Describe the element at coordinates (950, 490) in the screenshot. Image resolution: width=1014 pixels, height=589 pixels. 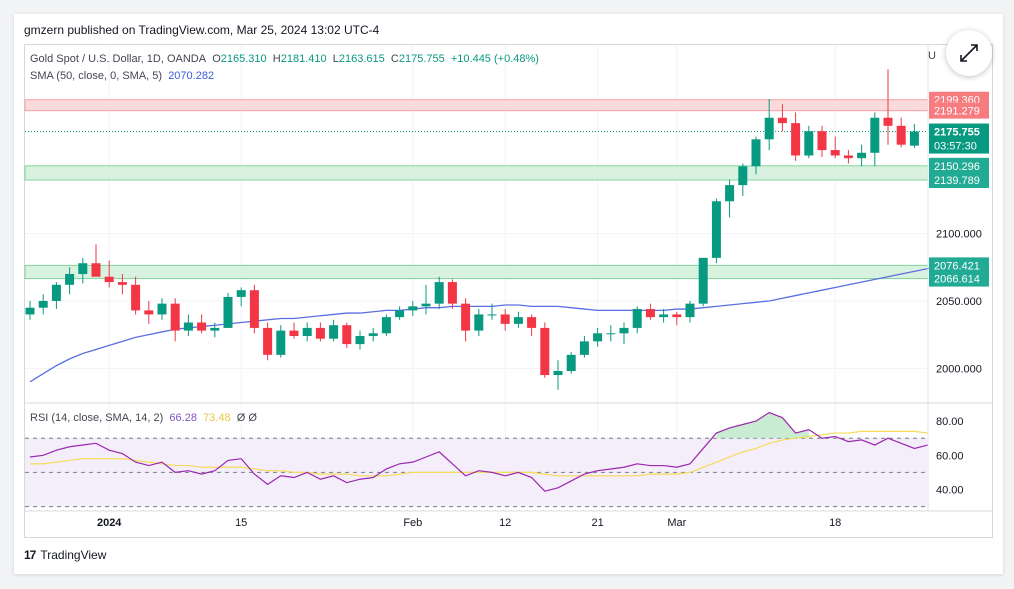
I see `rsi-axis-label: 40.00` at that location.